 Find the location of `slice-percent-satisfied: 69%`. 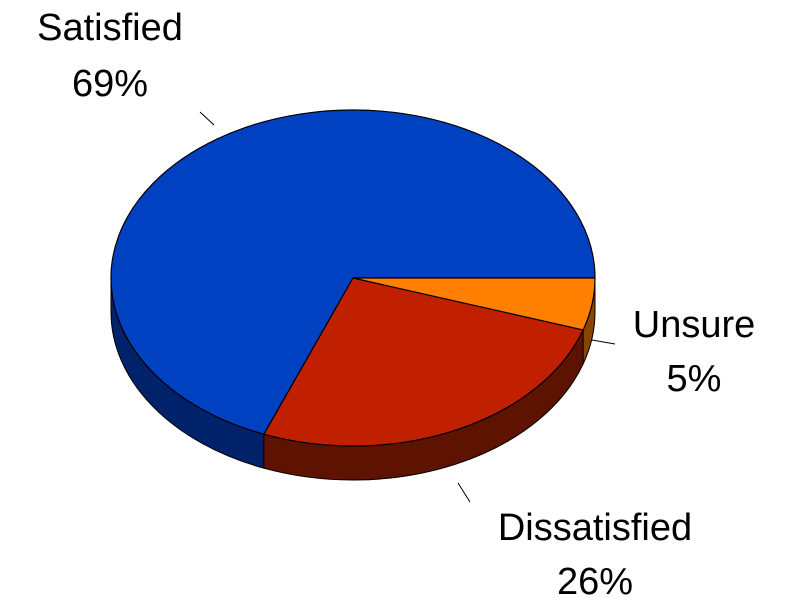

slice-percent-satisfied: 69% is located at coordinates (110, 84).